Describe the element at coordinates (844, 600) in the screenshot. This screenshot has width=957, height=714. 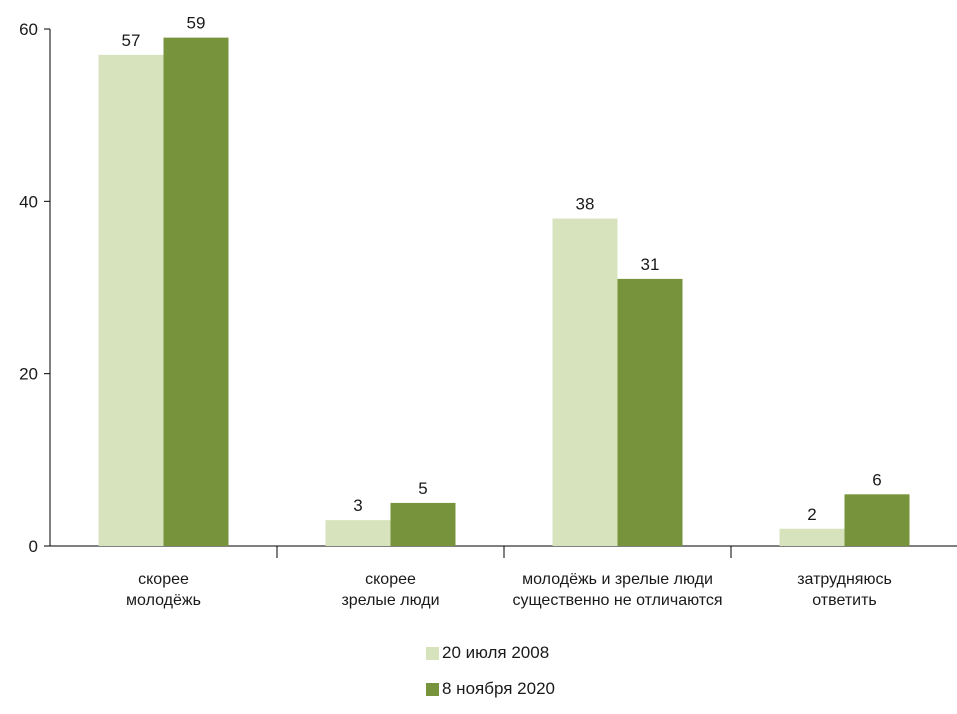
I see `category-label: ответить` at that location.